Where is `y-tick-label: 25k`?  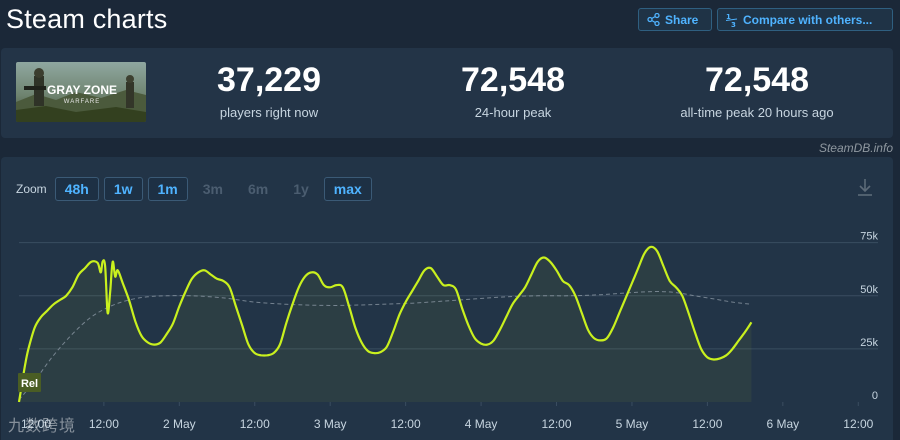
y-tick-label: 25k is located at coordinates (869, 343).